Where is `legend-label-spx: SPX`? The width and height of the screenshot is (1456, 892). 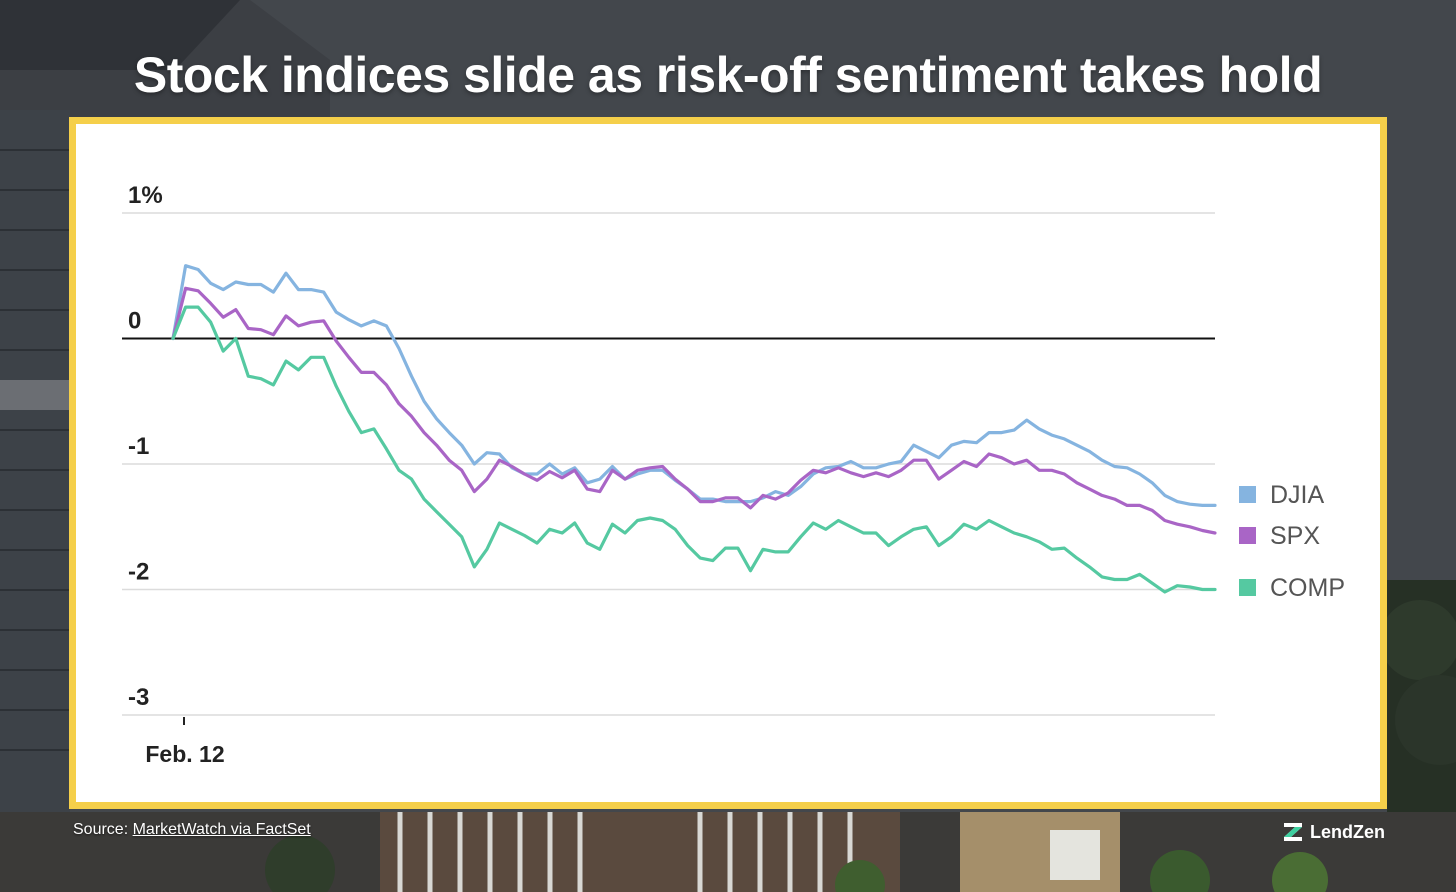 legend-label-spx: SPX is located at coordinates (1295, 536).